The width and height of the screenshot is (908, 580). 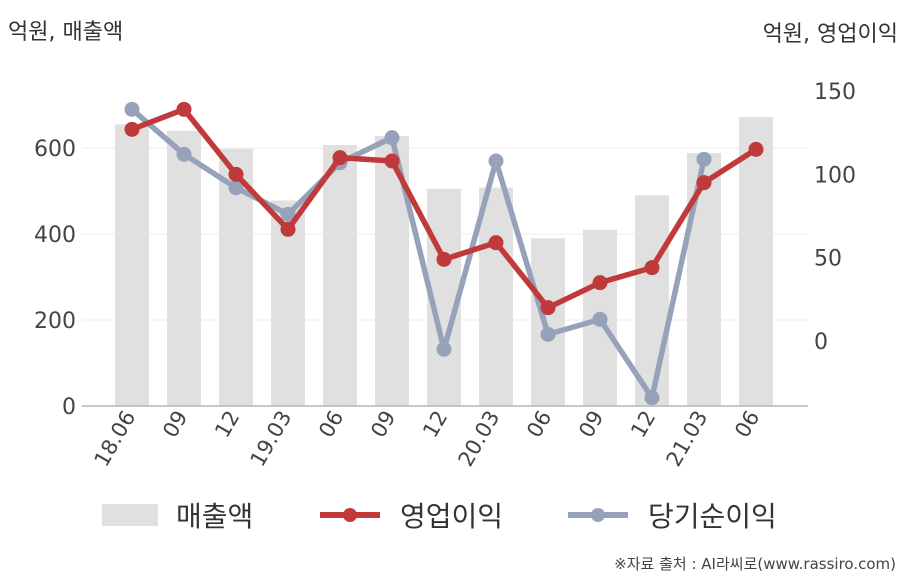 What do you see at coordinates (270, 439) in the screenshot?
I see `x-tick-label: 19.03` at bounding box center [270, 439].